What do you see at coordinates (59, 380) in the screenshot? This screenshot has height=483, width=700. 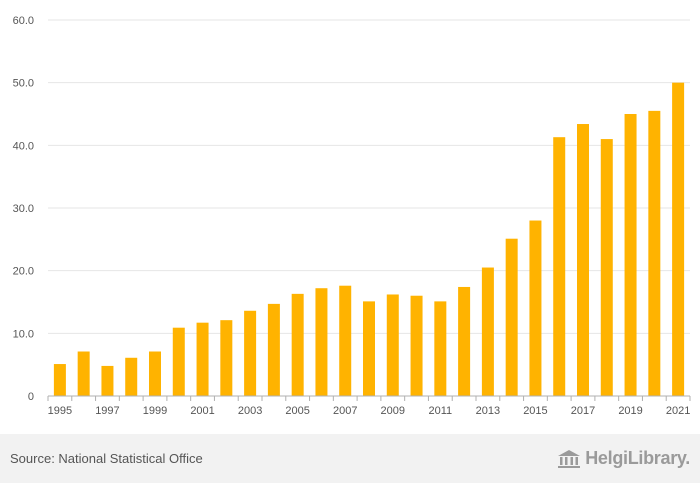 I see `bar-1995` at bounding box center [59, 380].